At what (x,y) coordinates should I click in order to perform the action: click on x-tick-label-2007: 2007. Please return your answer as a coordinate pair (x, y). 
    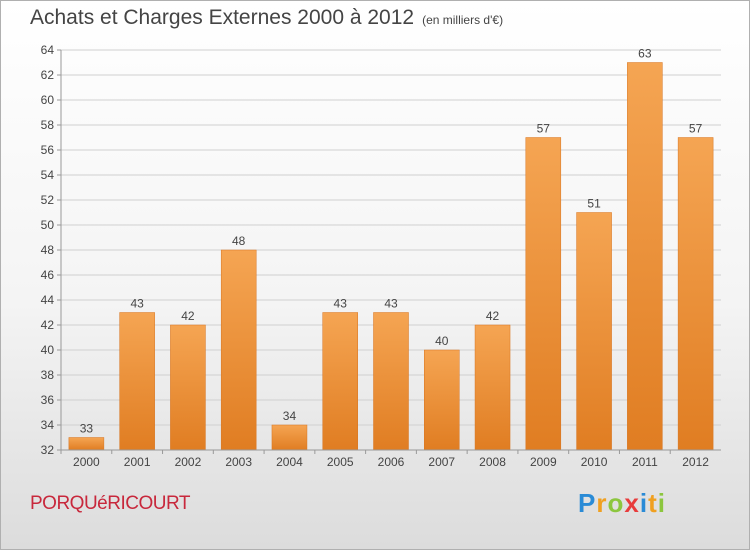
    Looking at the image, I should click on (441, 462).